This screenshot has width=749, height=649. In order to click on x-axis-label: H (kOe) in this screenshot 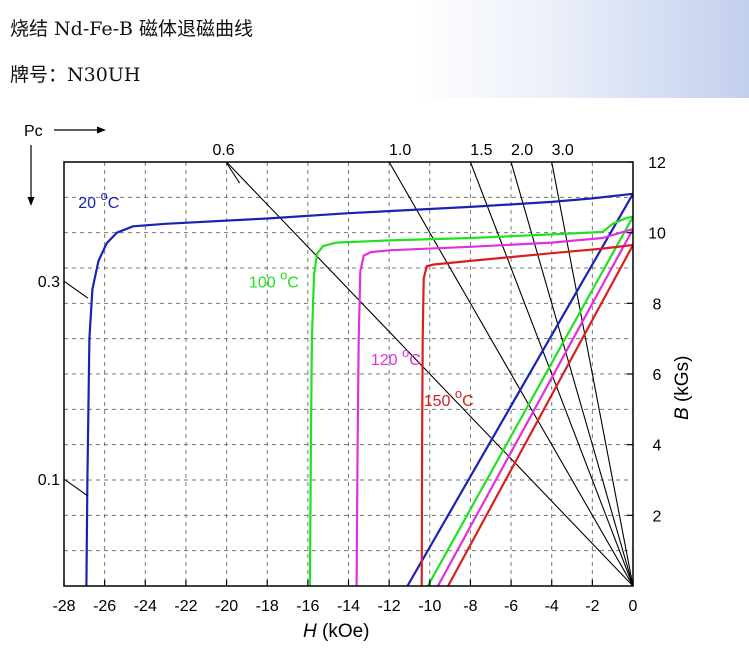, I will do `click(336, 631)`.